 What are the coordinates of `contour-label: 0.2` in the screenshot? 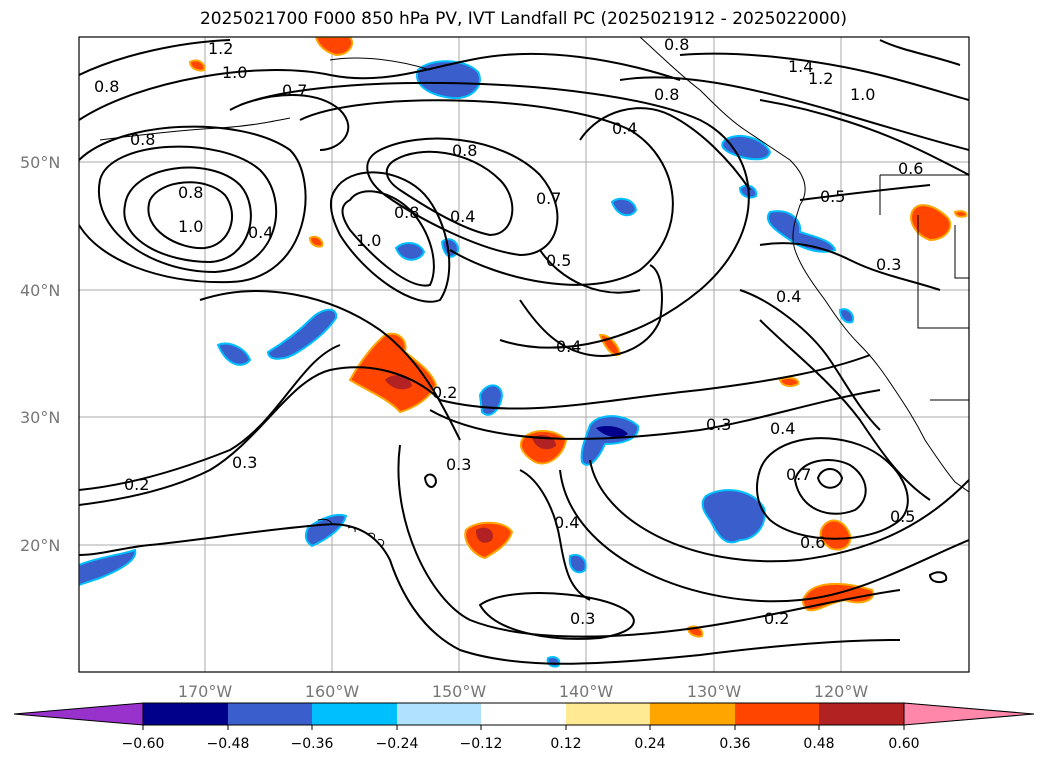 It's located at (444, 392).